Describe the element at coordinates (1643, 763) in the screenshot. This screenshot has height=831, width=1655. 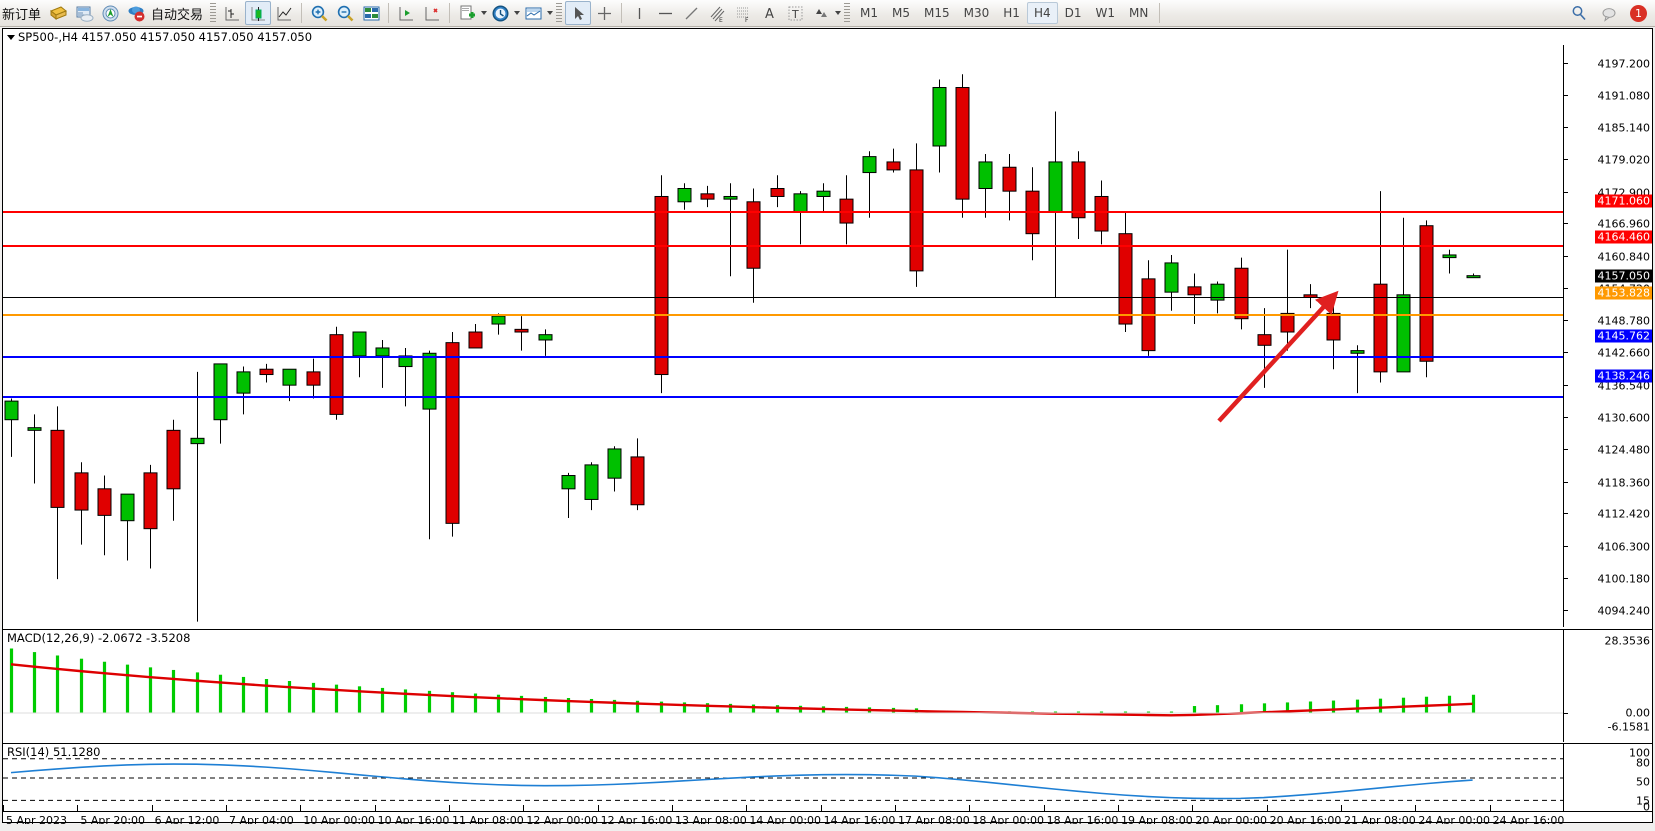
I see `rsi-tick-80: 80` at that location.